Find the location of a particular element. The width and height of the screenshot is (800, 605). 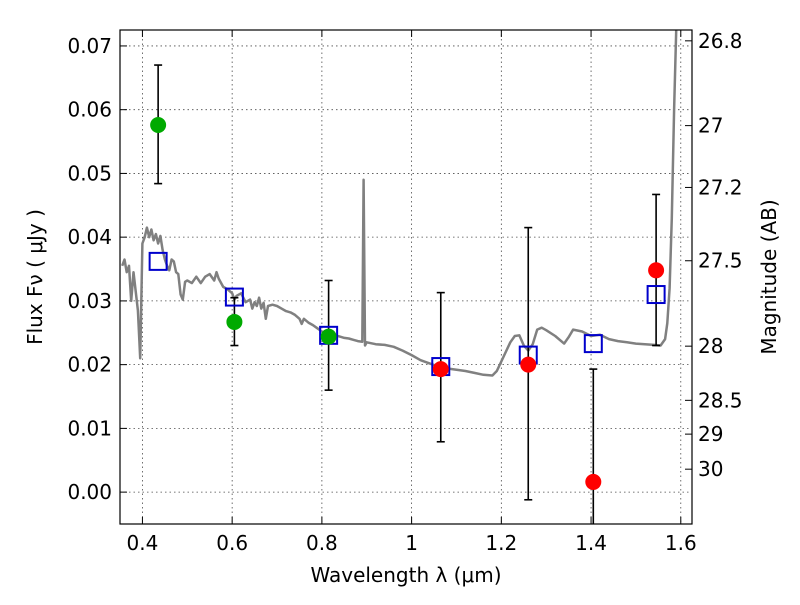

y2-tick-label: 27.5 is located at coordinates (720, 261).